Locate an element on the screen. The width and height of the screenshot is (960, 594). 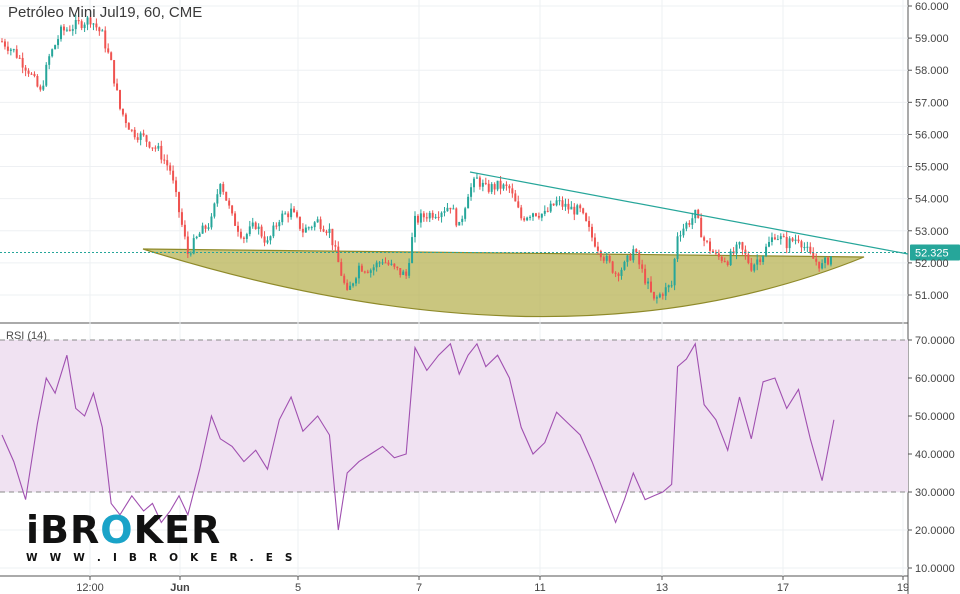
price-tick-label: 53.000 is located at coordinates (932, 232).